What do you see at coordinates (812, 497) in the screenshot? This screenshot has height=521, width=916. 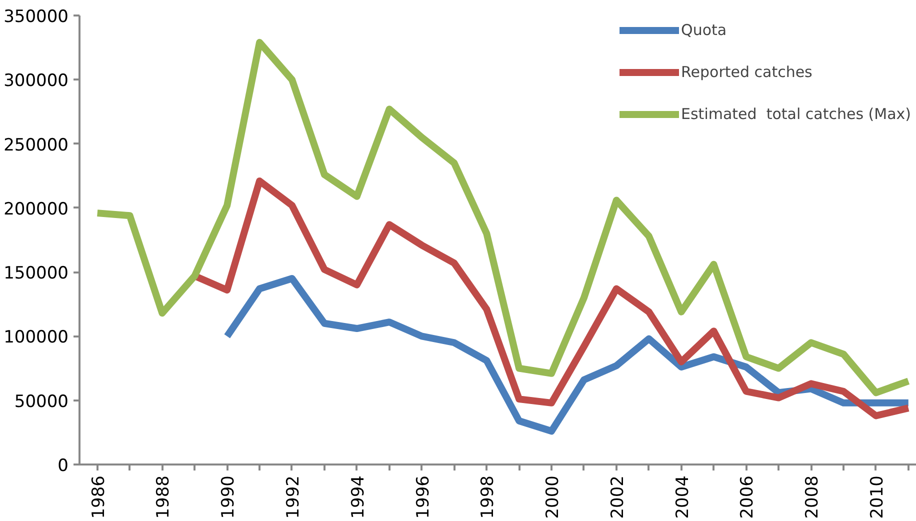 I see `x-tick-label: 2008` at bounding box center [812, 497].